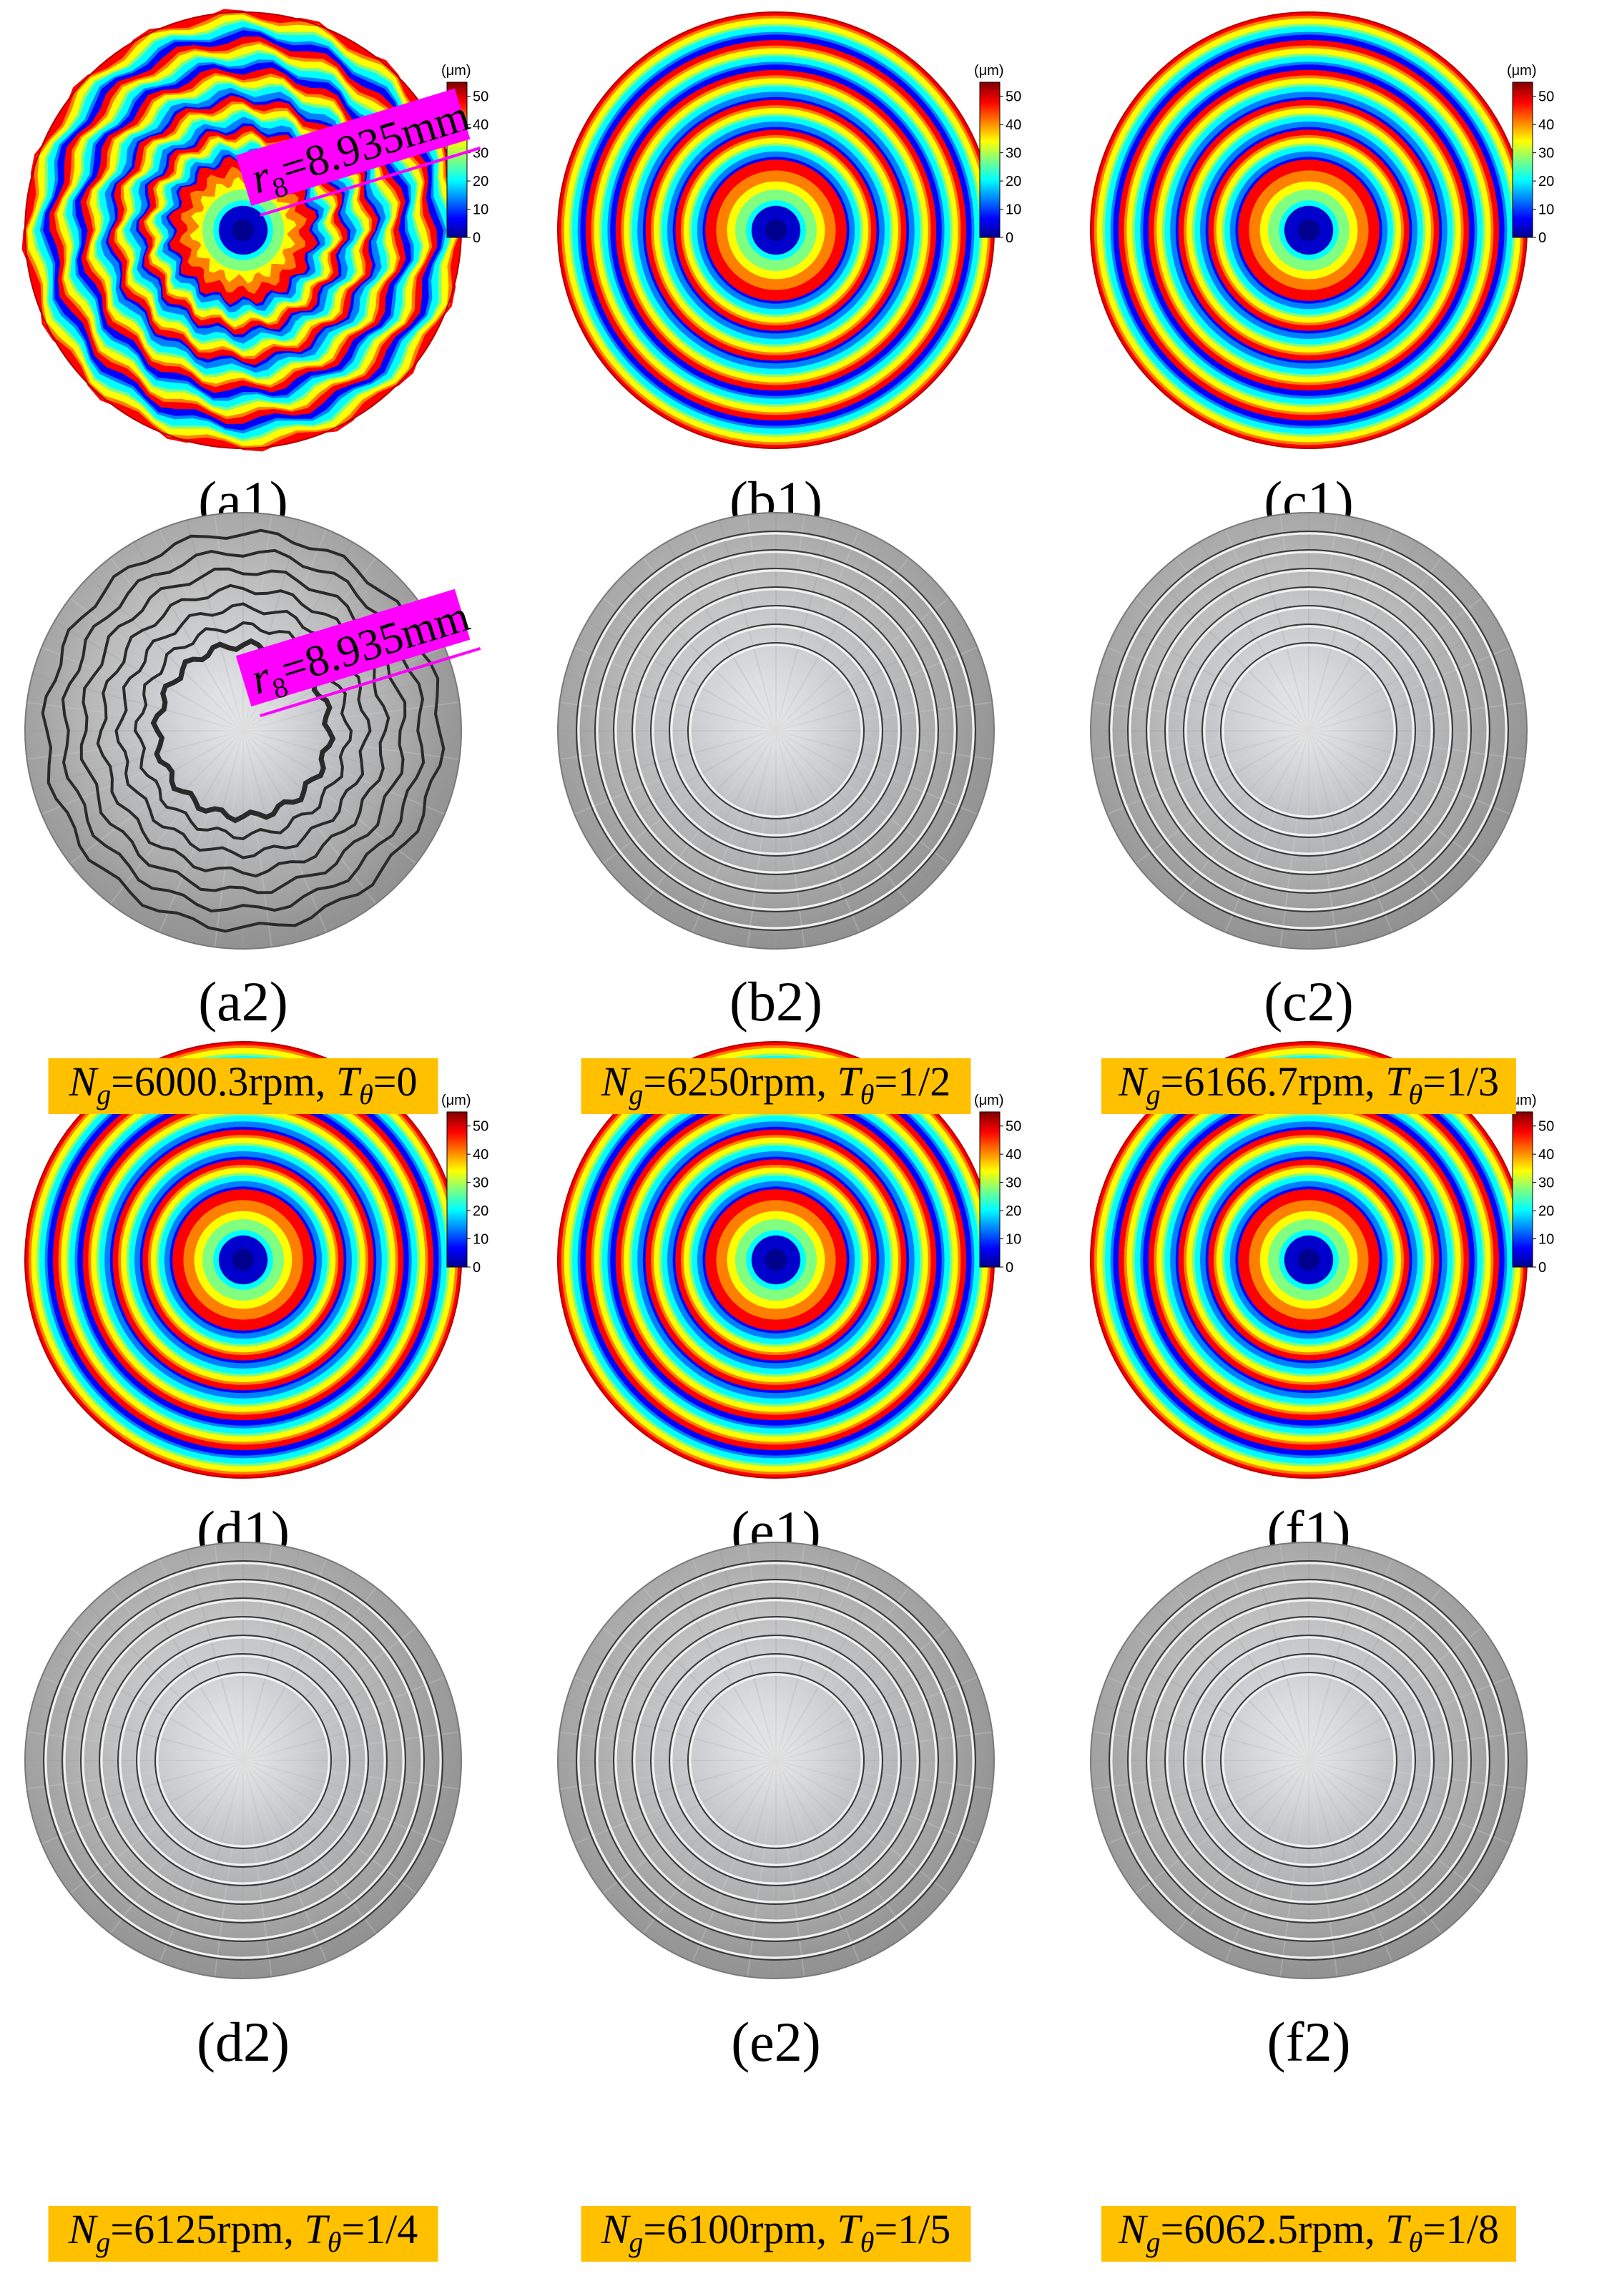 Image resolution: width=1617 pixels, height=2296 pixels. What do you see at coordinates (244, 2042) in the screenshot?
I see `panel-label: (d2)` at bounding box center [244, 2042].